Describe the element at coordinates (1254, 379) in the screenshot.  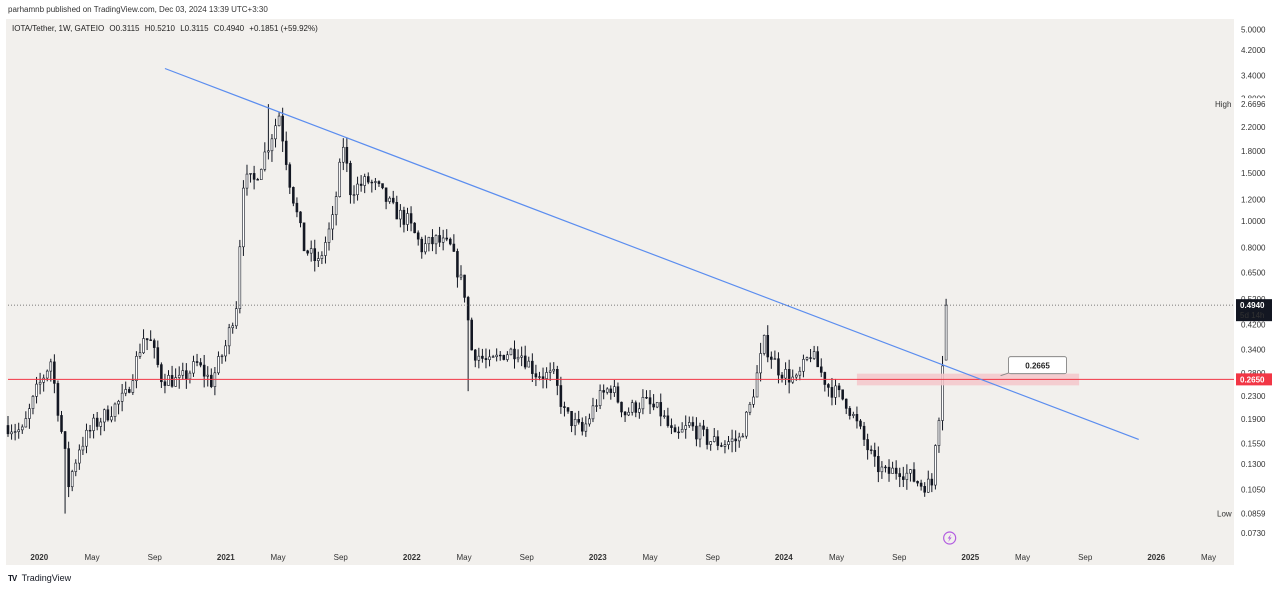
I see `level-price-tag: 0.2650` at that location.